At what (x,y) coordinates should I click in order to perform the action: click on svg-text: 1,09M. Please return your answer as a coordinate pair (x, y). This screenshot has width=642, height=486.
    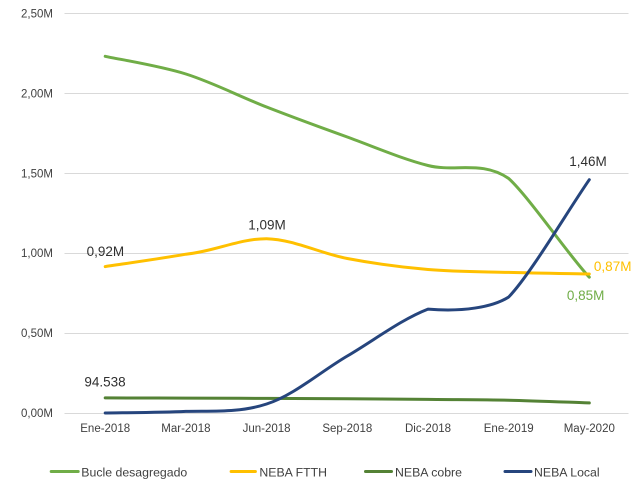
    Looking at the image, I should click on (267, 225).